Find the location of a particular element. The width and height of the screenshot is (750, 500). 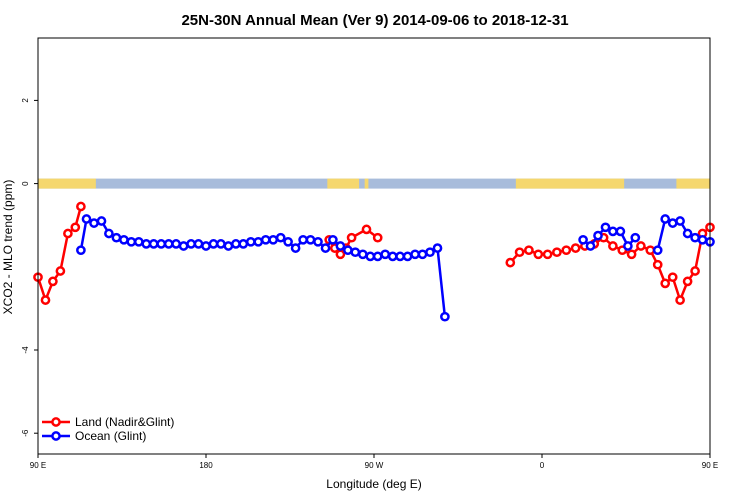

map-strip is located at coordinates (374, 183).